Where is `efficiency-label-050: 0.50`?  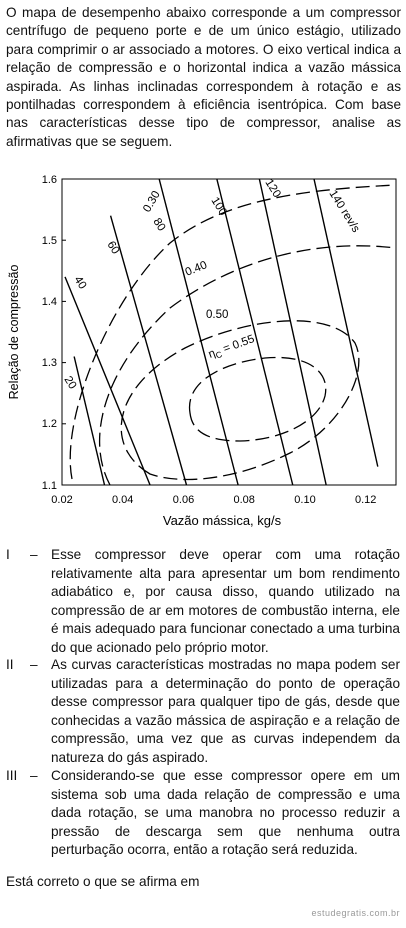
efficiency-label-050: 0.50 is located at coordinates (217, 315).